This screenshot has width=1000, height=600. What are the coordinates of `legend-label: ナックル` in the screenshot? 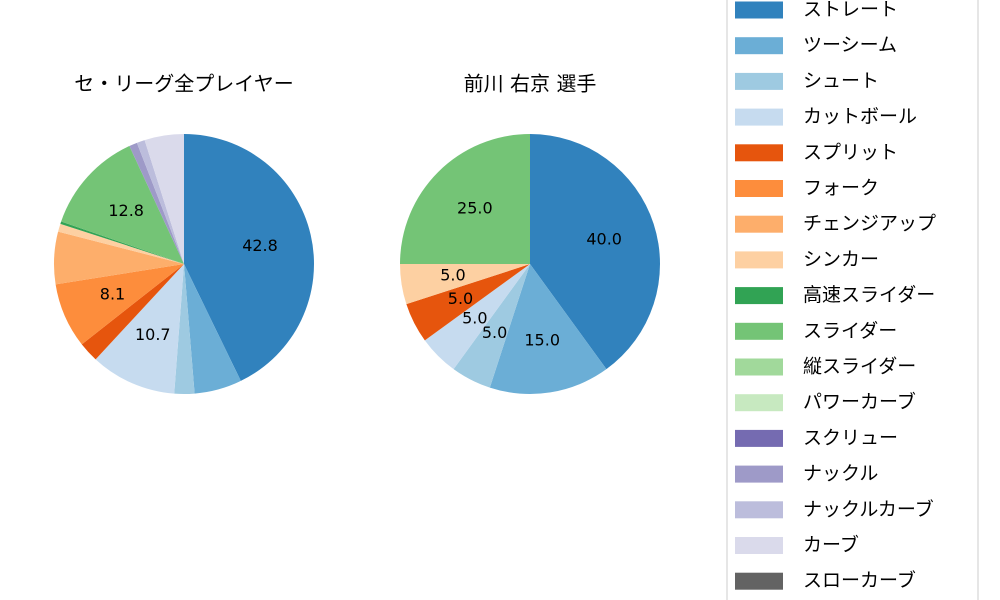 It's located at (840, 474).